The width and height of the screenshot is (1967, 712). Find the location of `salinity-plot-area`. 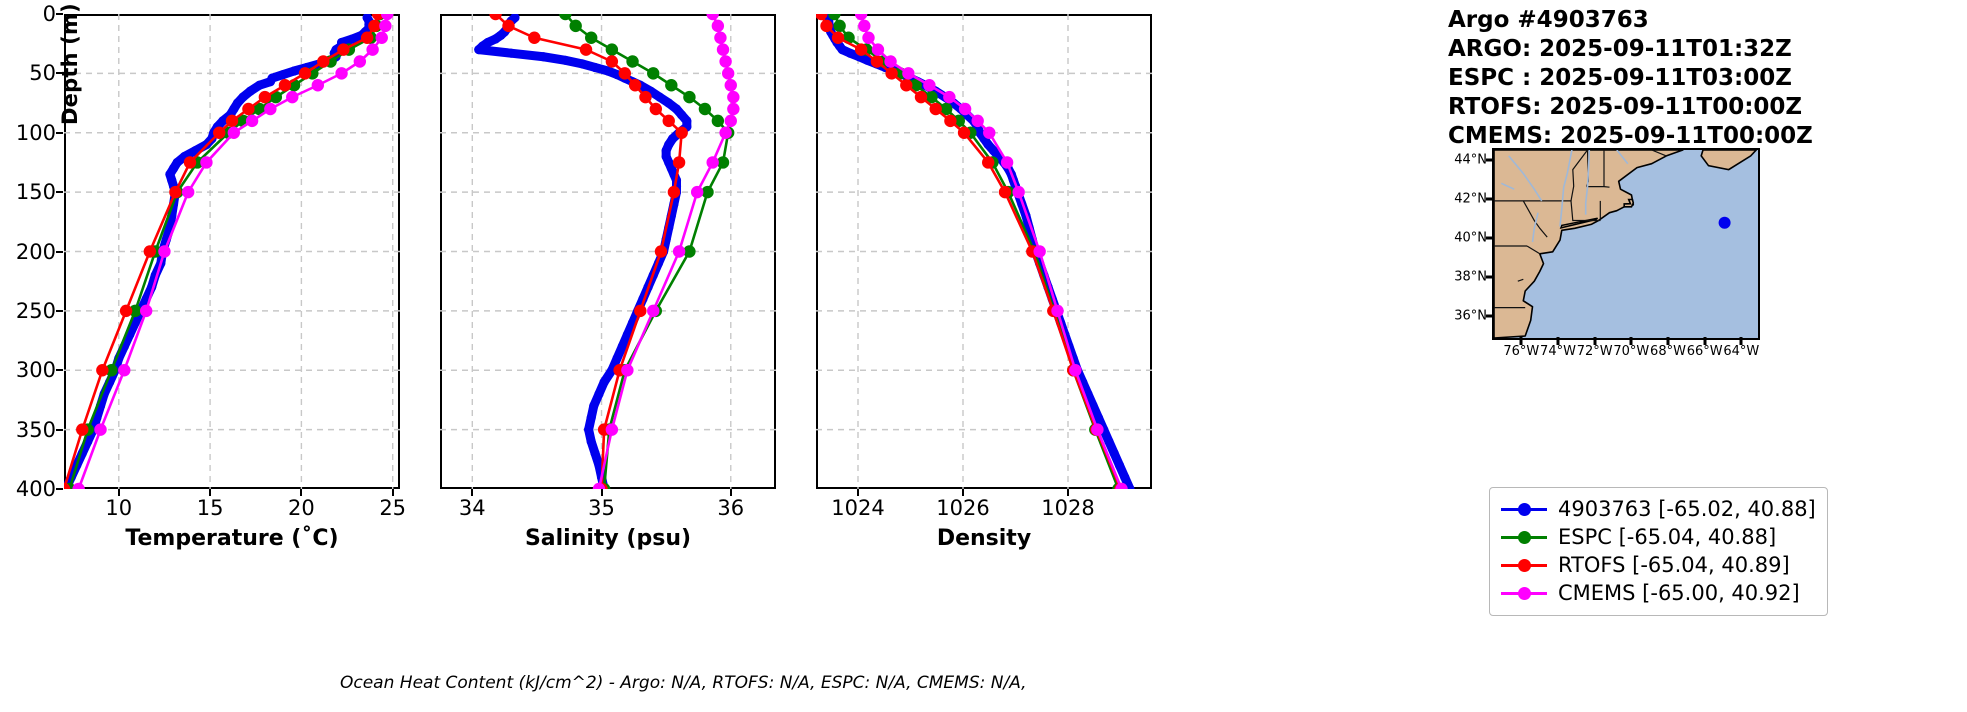

salinity-plot-area is located at coordinates (608, 251).